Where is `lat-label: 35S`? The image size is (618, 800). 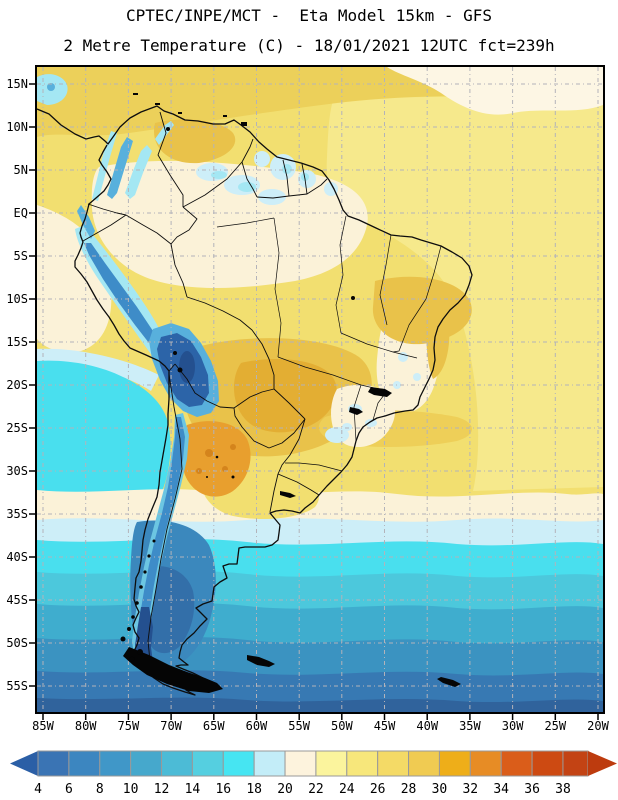
lat-label: 35S is located at coordinates (17, 514).